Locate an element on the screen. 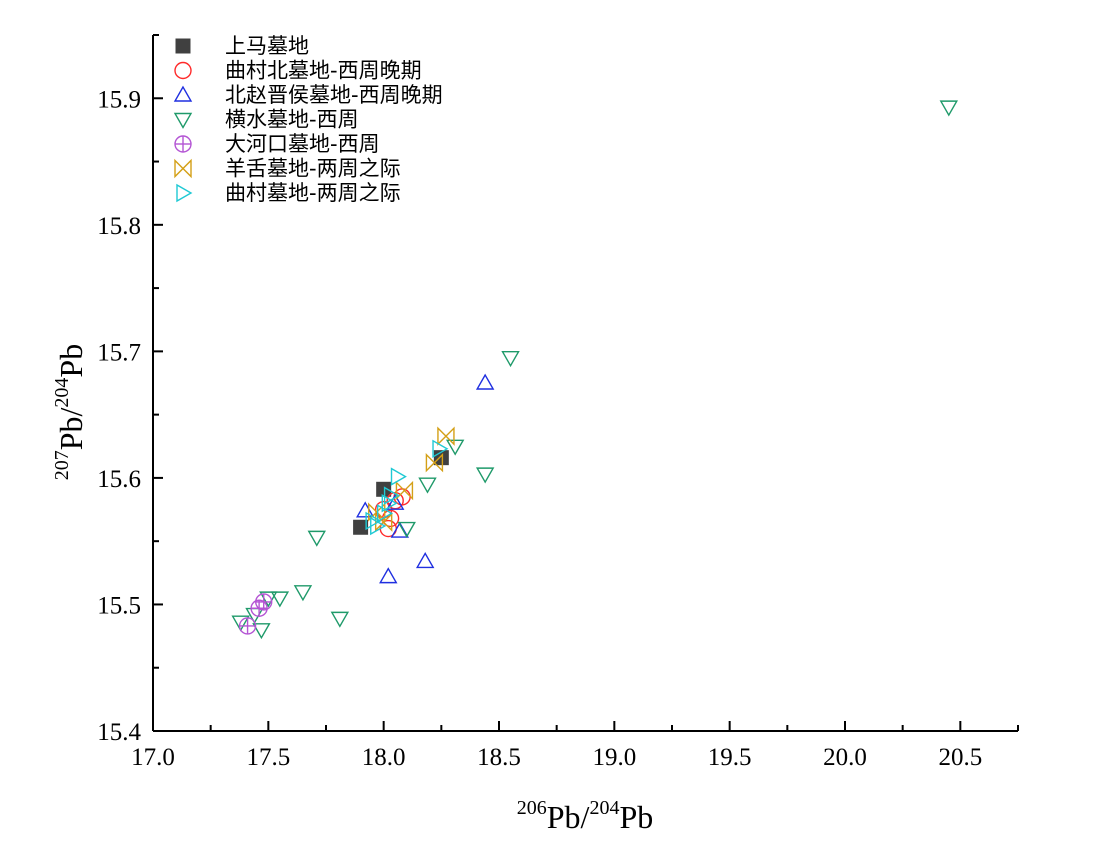  data-point-s3-p8 is located at coordinates (427, 485).